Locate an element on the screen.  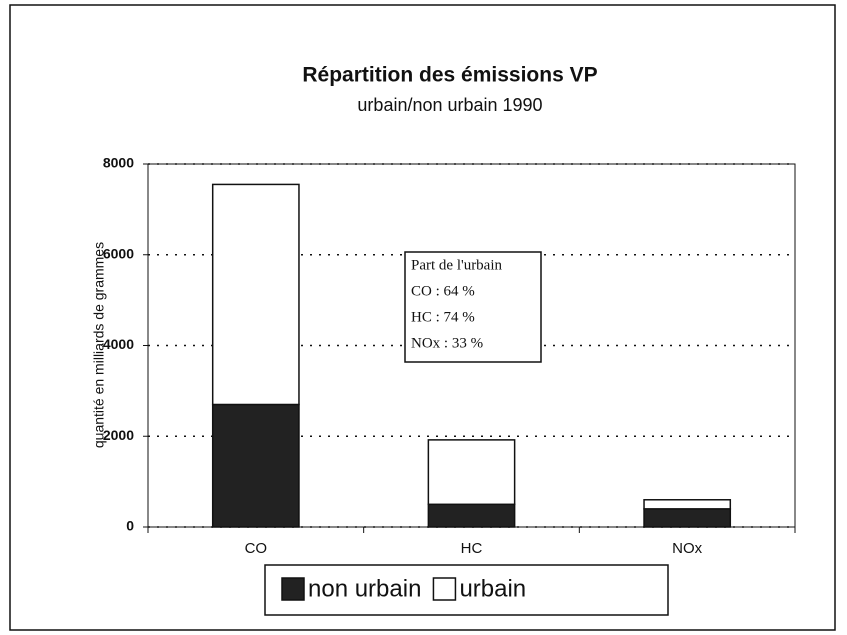
chart-title: Répartition des émissions VP is located at coordinates (449, 75).